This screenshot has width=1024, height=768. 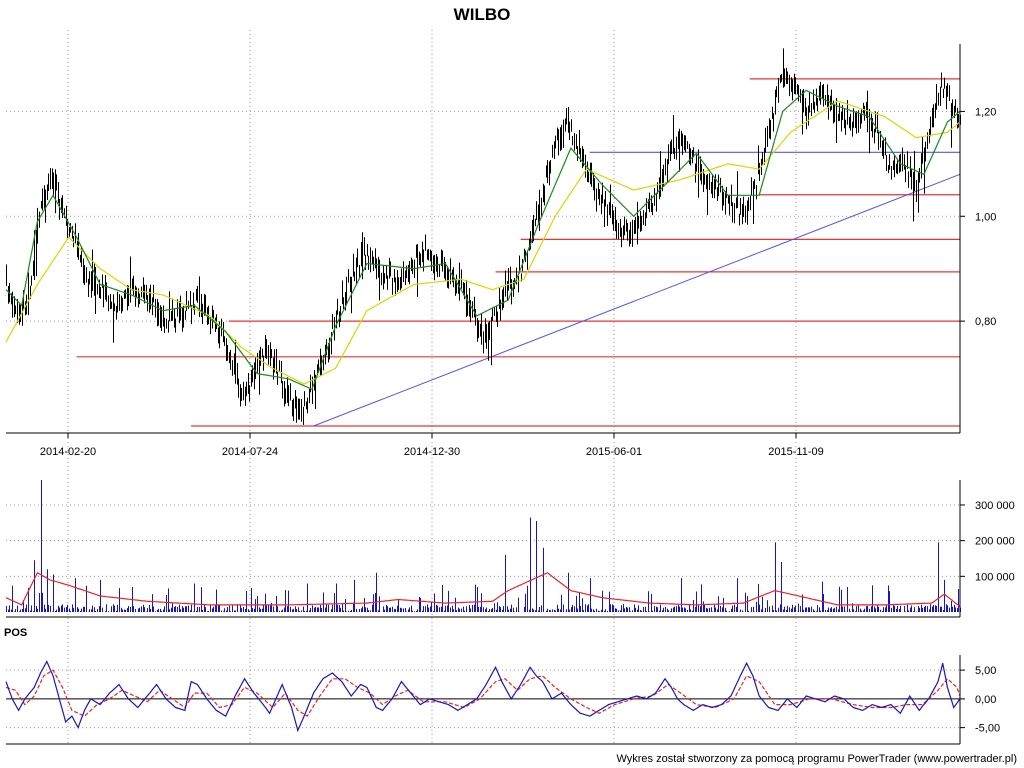 I want to click on volume-y-tick-label-2: 300 000, so click(x=995, y=506).